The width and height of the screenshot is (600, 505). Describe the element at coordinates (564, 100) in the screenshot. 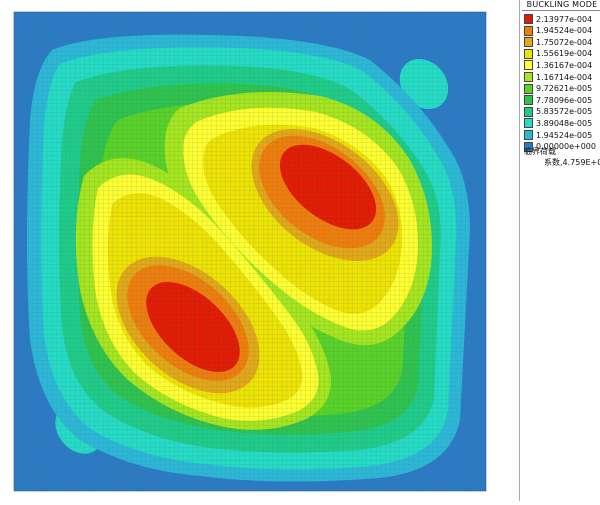

I see `legend-value-label: 7.78096e-005` at that location.